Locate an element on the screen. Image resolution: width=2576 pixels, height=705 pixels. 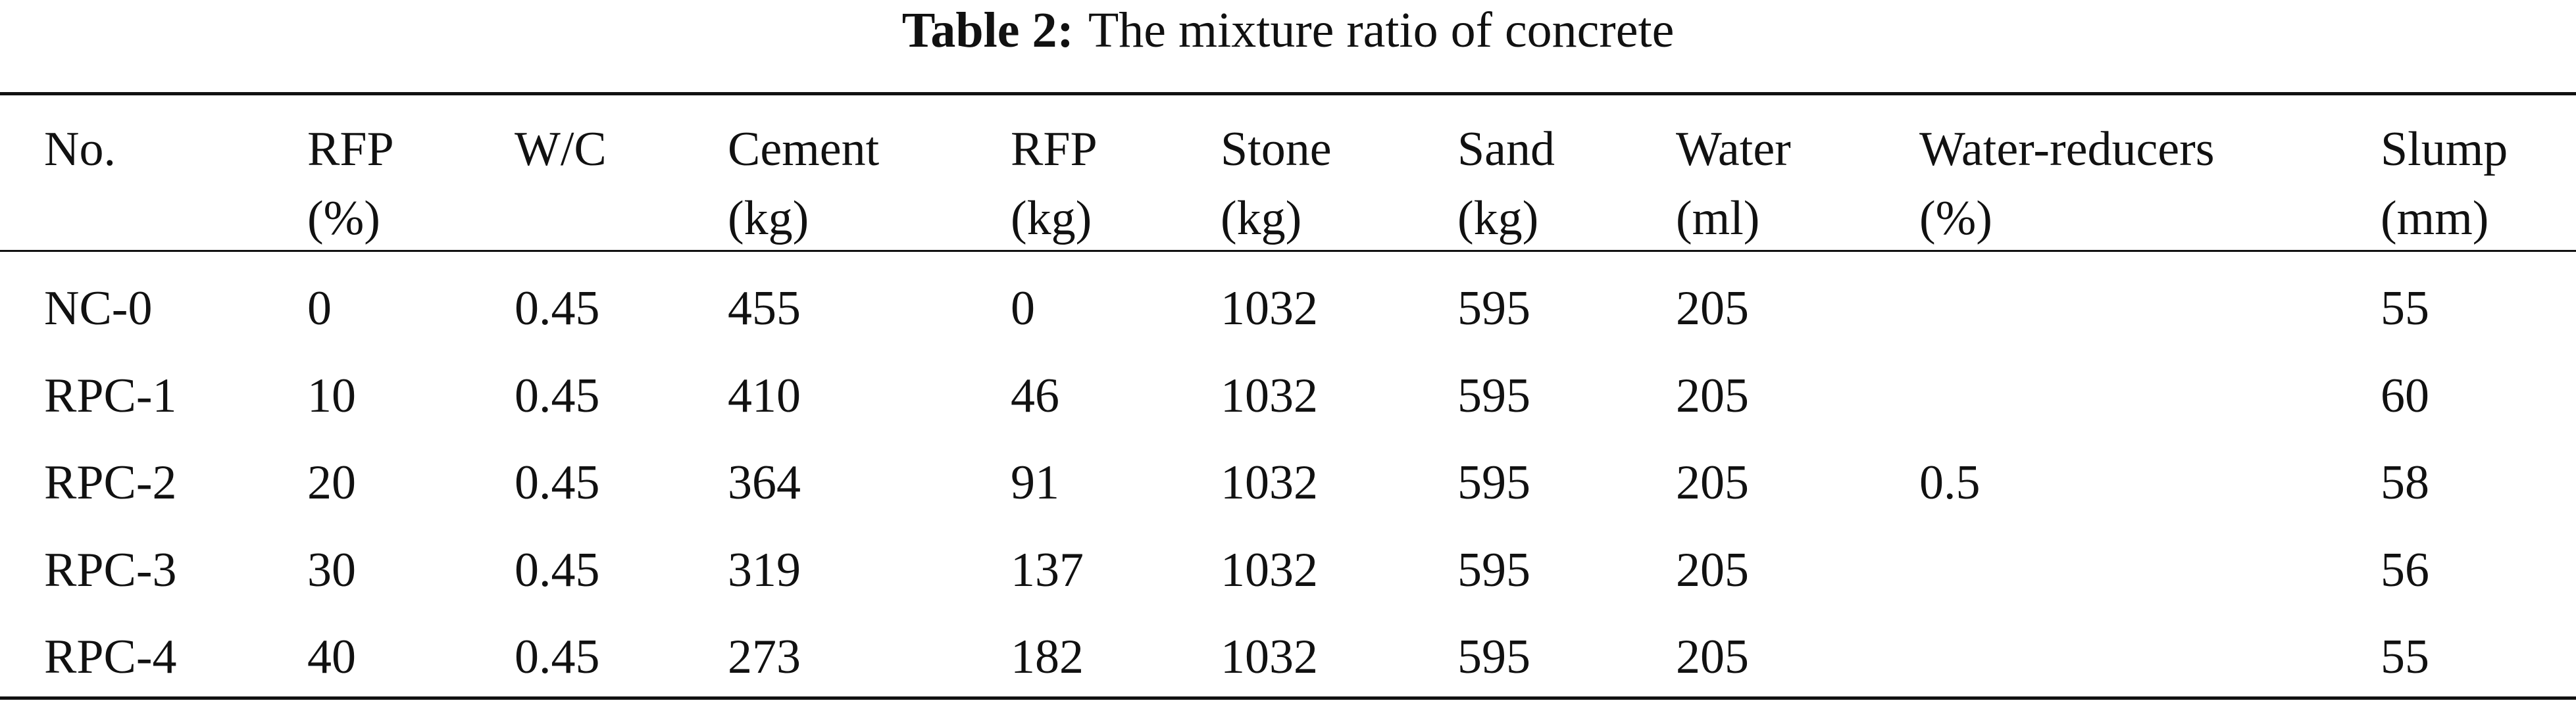
table-cell: 455 is located at coordinates (765, 308).